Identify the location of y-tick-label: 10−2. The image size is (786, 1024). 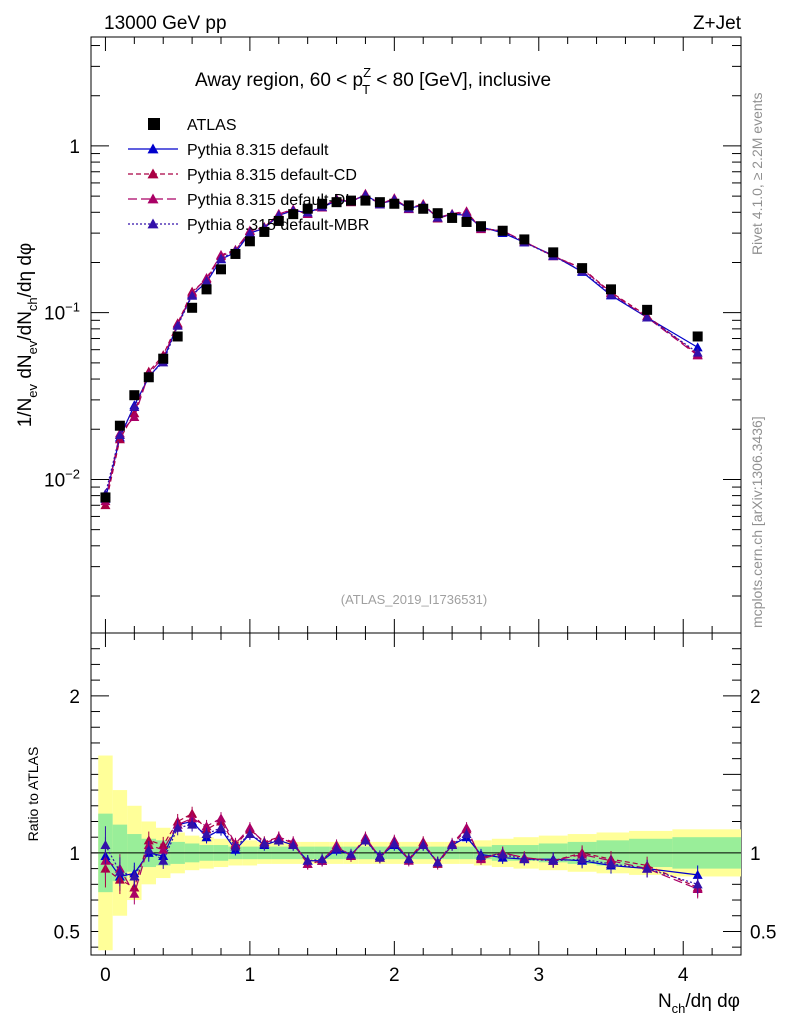
(62, 478).